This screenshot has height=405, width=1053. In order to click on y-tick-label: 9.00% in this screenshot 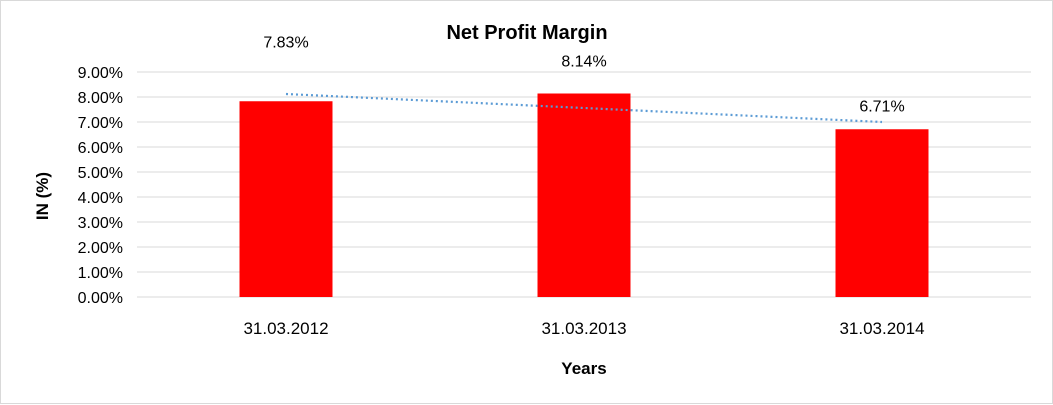, I will do `click(100, 73)`.